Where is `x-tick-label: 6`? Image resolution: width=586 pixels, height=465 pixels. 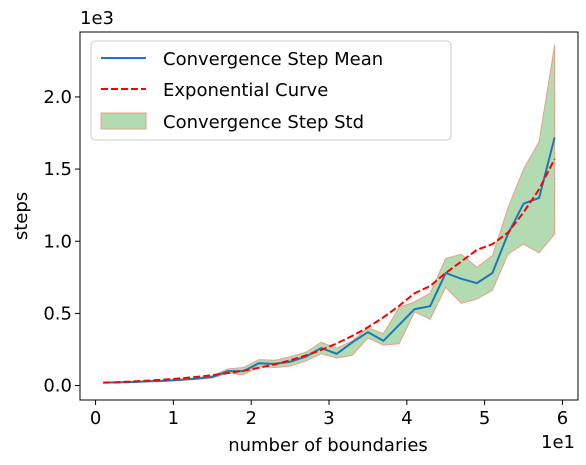
x-tick-label: 6 is located at coordinates (562, 418).